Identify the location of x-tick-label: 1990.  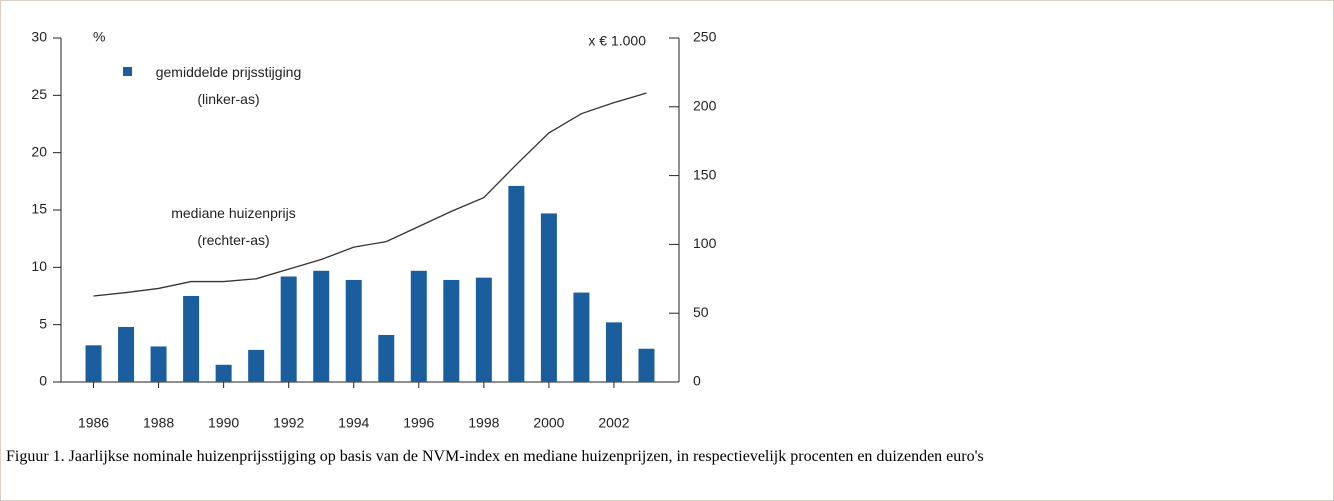
(223, 423).